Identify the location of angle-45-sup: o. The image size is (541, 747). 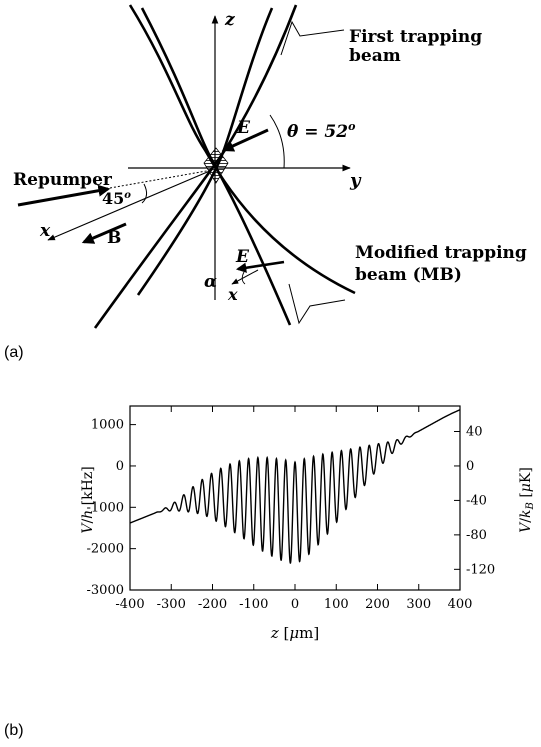
(127, 195).